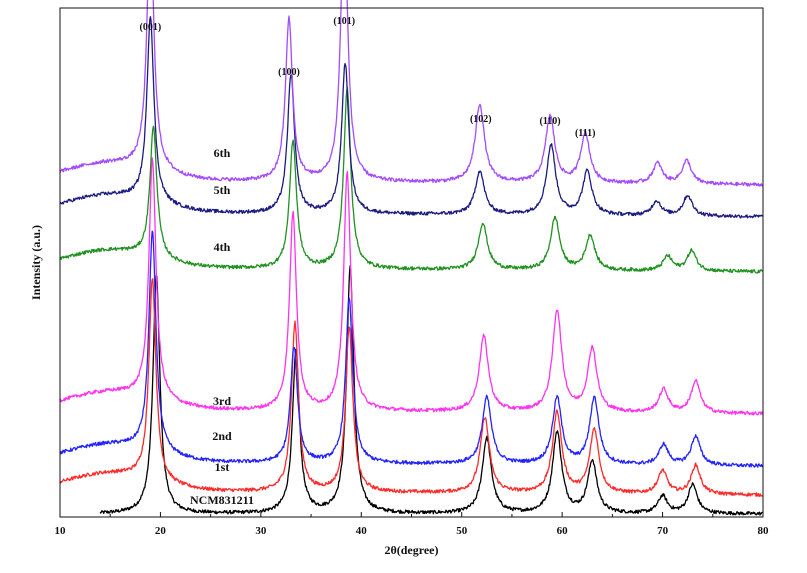  Describe the element at coordinates (151, 27) in the screenshot. I see `peak-label: (001)` at that location.